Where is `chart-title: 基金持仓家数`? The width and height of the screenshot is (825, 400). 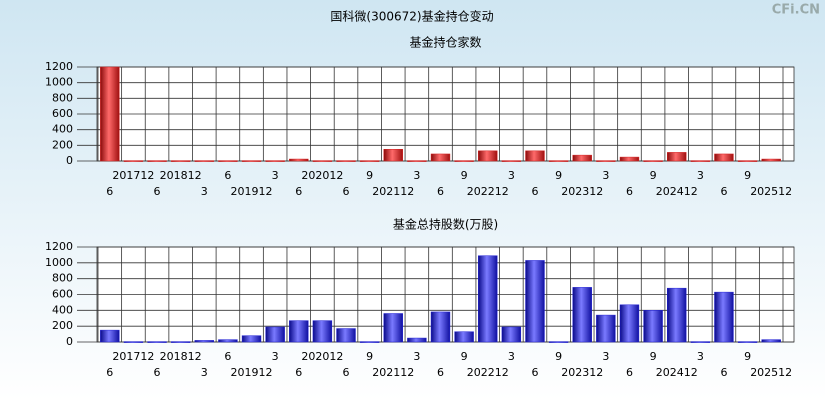 chart-title: 基金持仓家数 is located at coordinates (445, 42).